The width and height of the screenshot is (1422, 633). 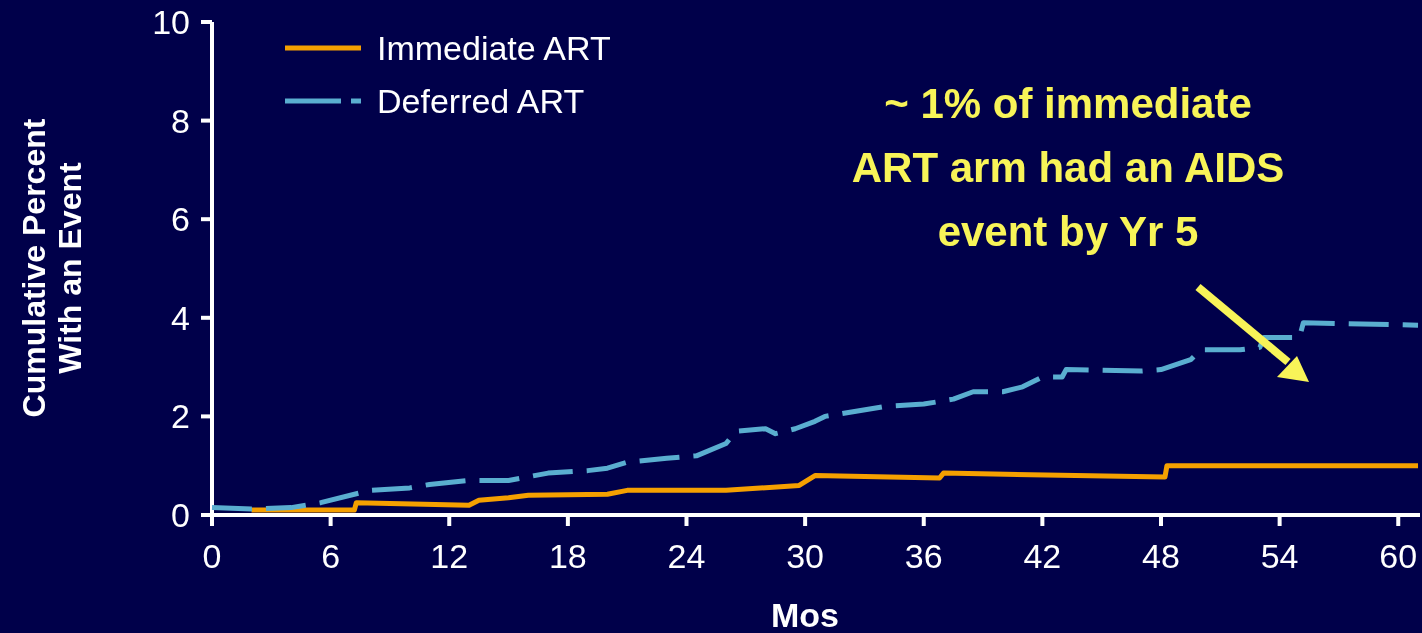 What do you see at coordinates (212, 556) in the screenshot?
I see `x-tick-label: 0` at bounding box center [212, 556].